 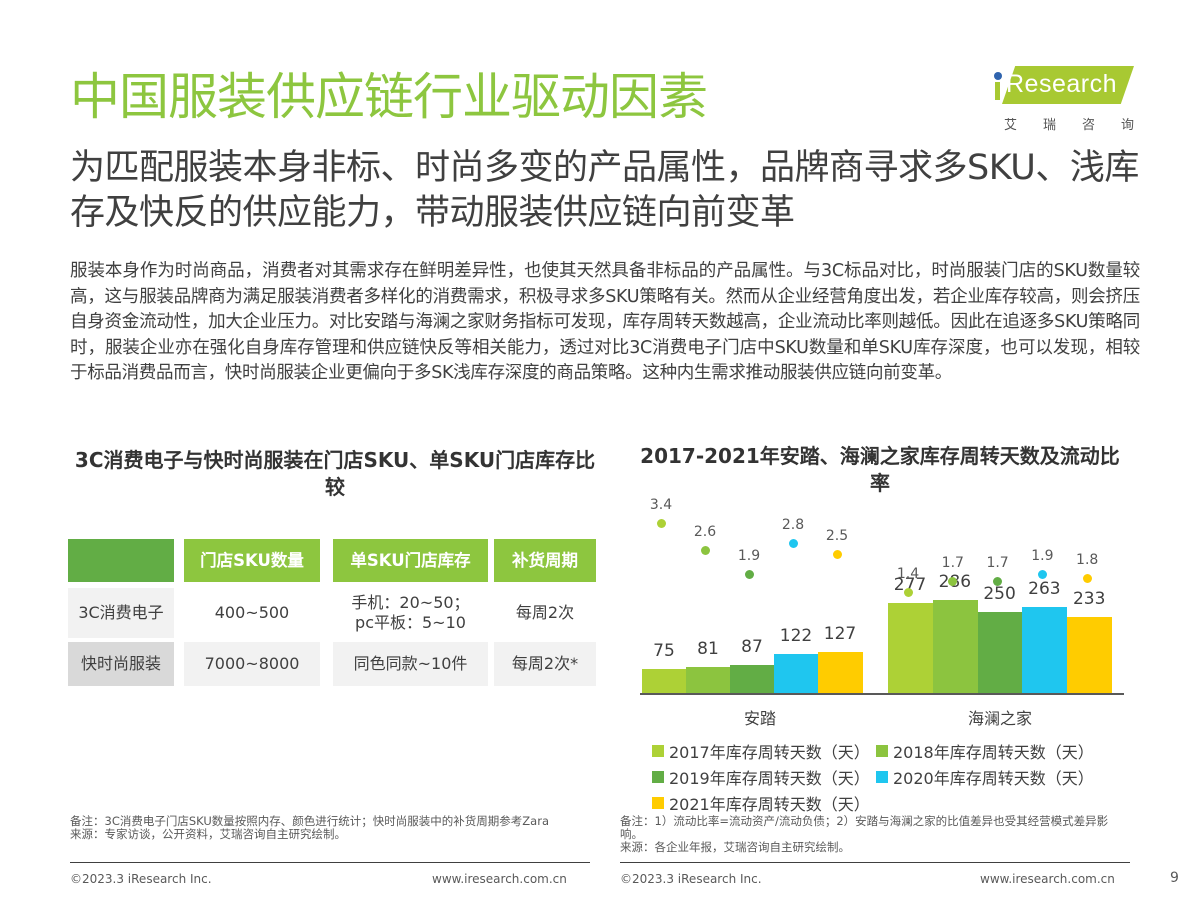 What do you see at coordinates (769, 778) in the screenshot?
I see `legend-label: 2019年库存周转天数（天）` at bounding box center [769, 778].